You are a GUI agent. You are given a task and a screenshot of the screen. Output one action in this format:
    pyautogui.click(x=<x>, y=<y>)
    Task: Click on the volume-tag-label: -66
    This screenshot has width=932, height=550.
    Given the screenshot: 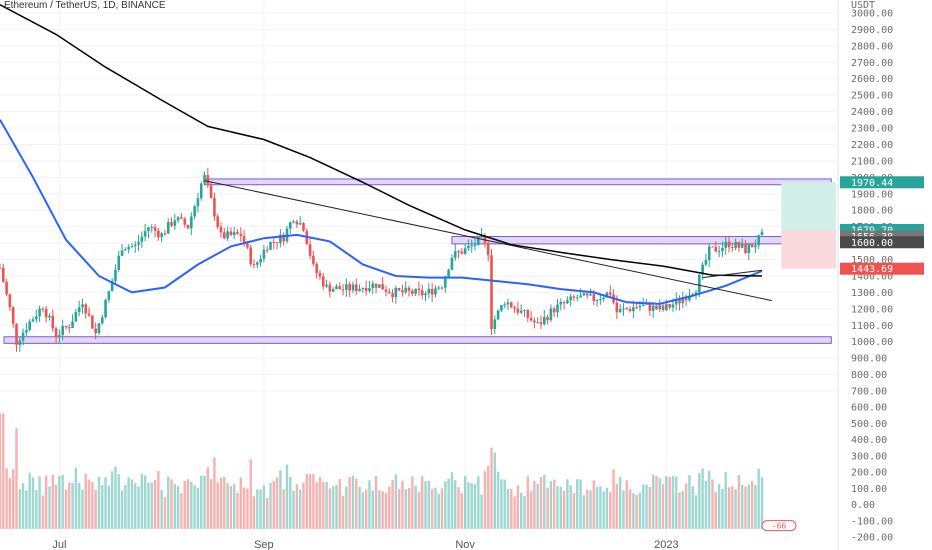 What is the action you would take?
    pyautogui.click(x=779, y=526)
    